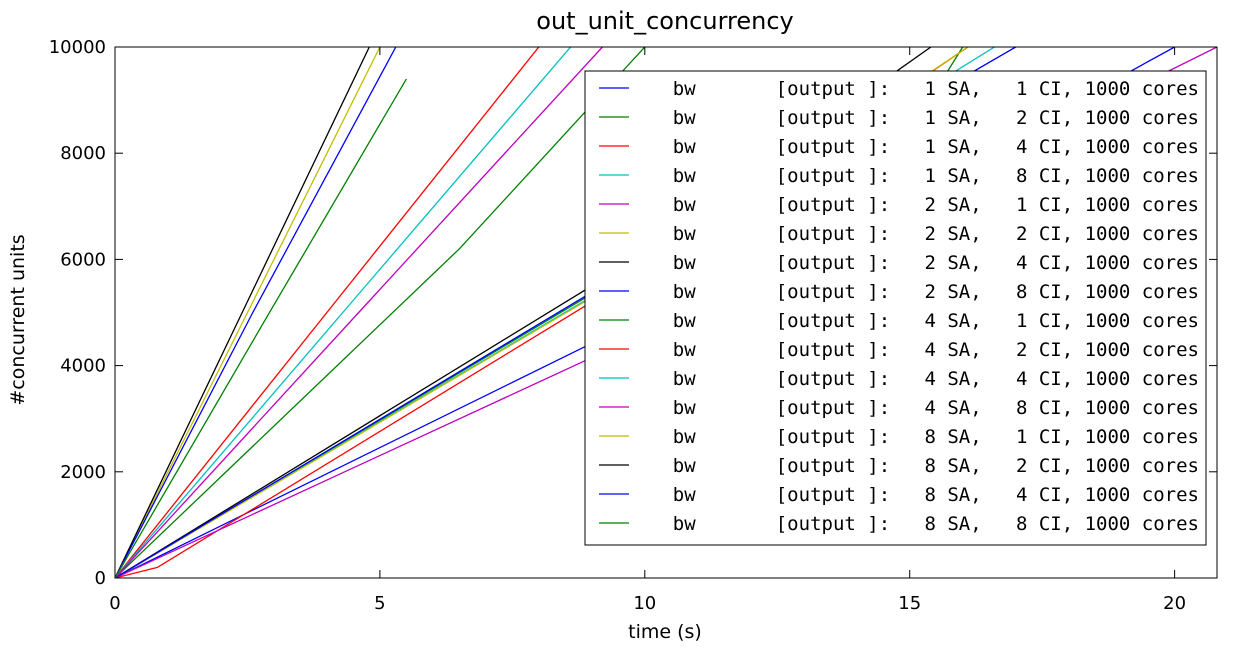 Image resolution: width=1240 pixels, height=652 pixels. What do you see at coordinates (1174, 603) in the screenshot?
I see `x-tick-label: 20` at bounding box center [1174, 603].